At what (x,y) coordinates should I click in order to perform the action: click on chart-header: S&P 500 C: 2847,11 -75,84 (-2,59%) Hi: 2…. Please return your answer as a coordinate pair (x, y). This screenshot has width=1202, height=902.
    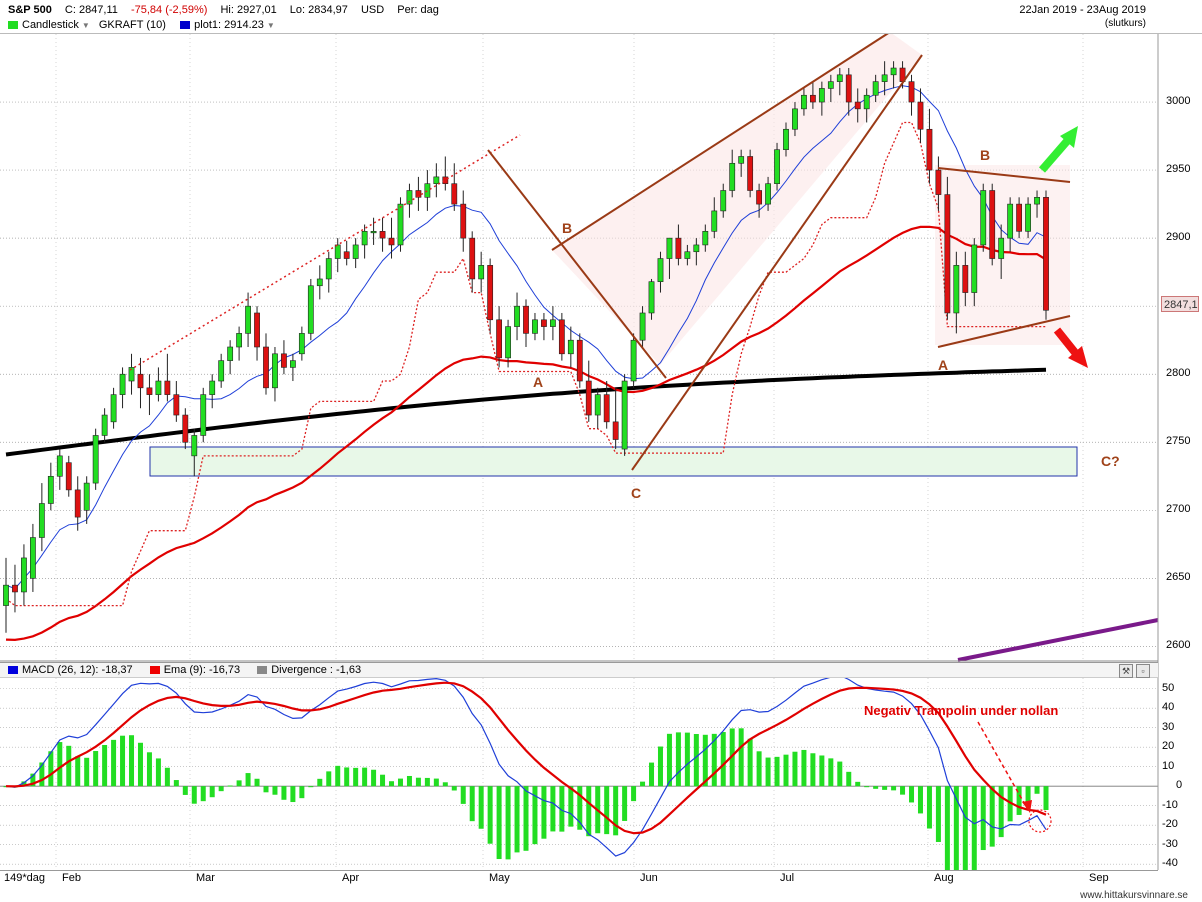
    Looking at the image, I should click on (601, 17).